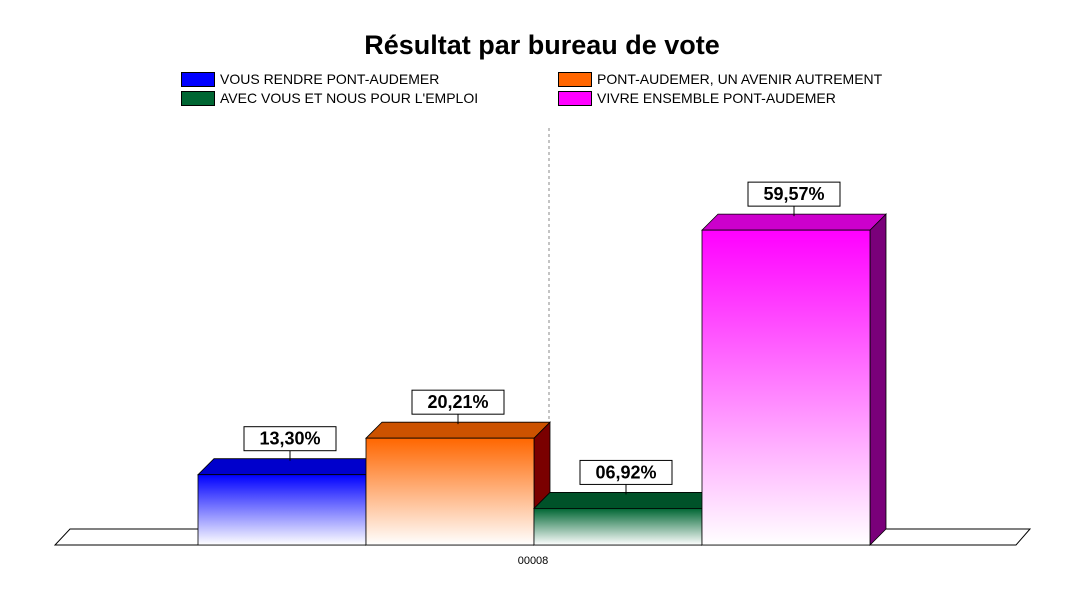  I want to click on x-tick-label: 00008, so click(533, 561).